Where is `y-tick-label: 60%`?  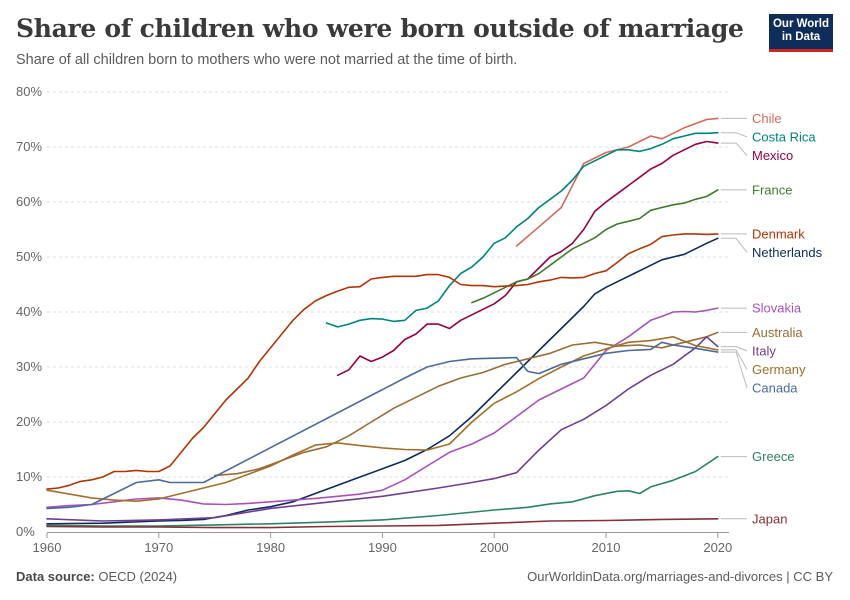 y-tick-label: 60% is located at coordinates (29, 201).